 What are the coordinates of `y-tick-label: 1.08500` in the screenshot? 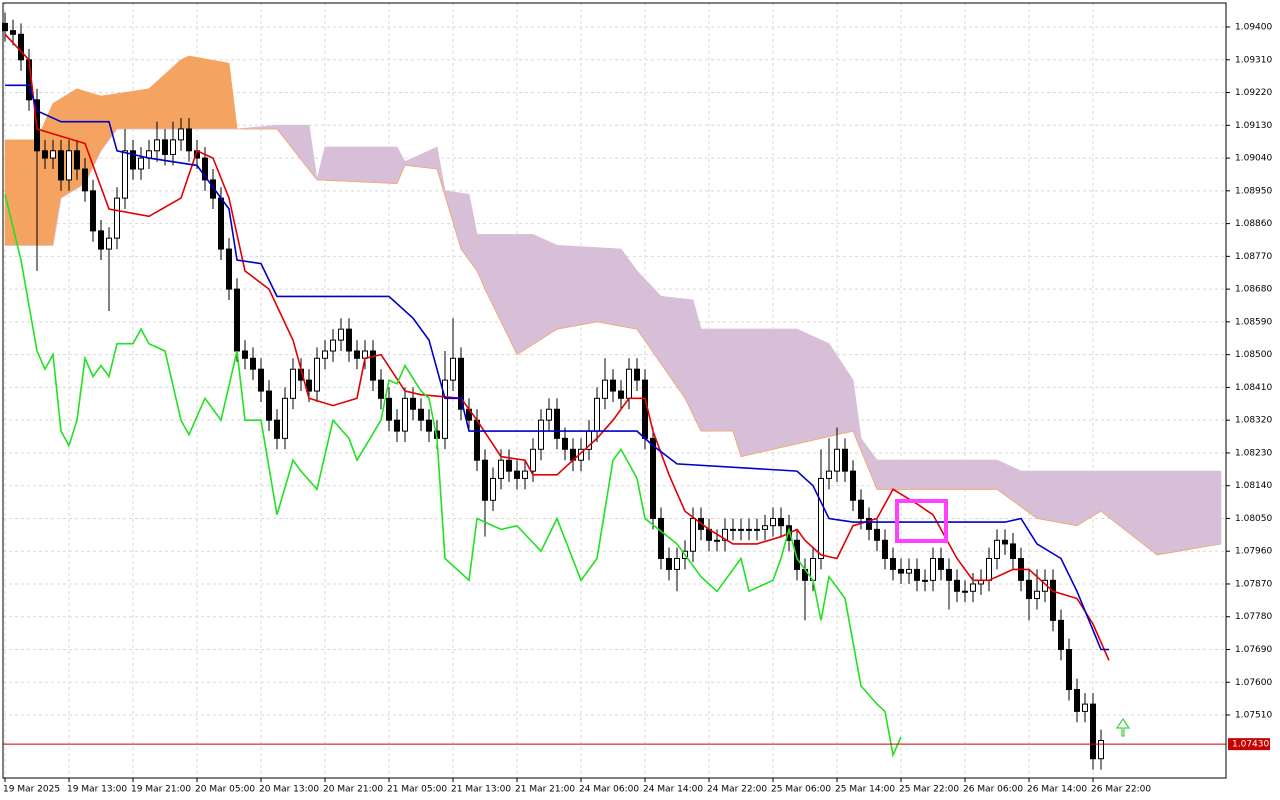 It's located at (1253, 355).